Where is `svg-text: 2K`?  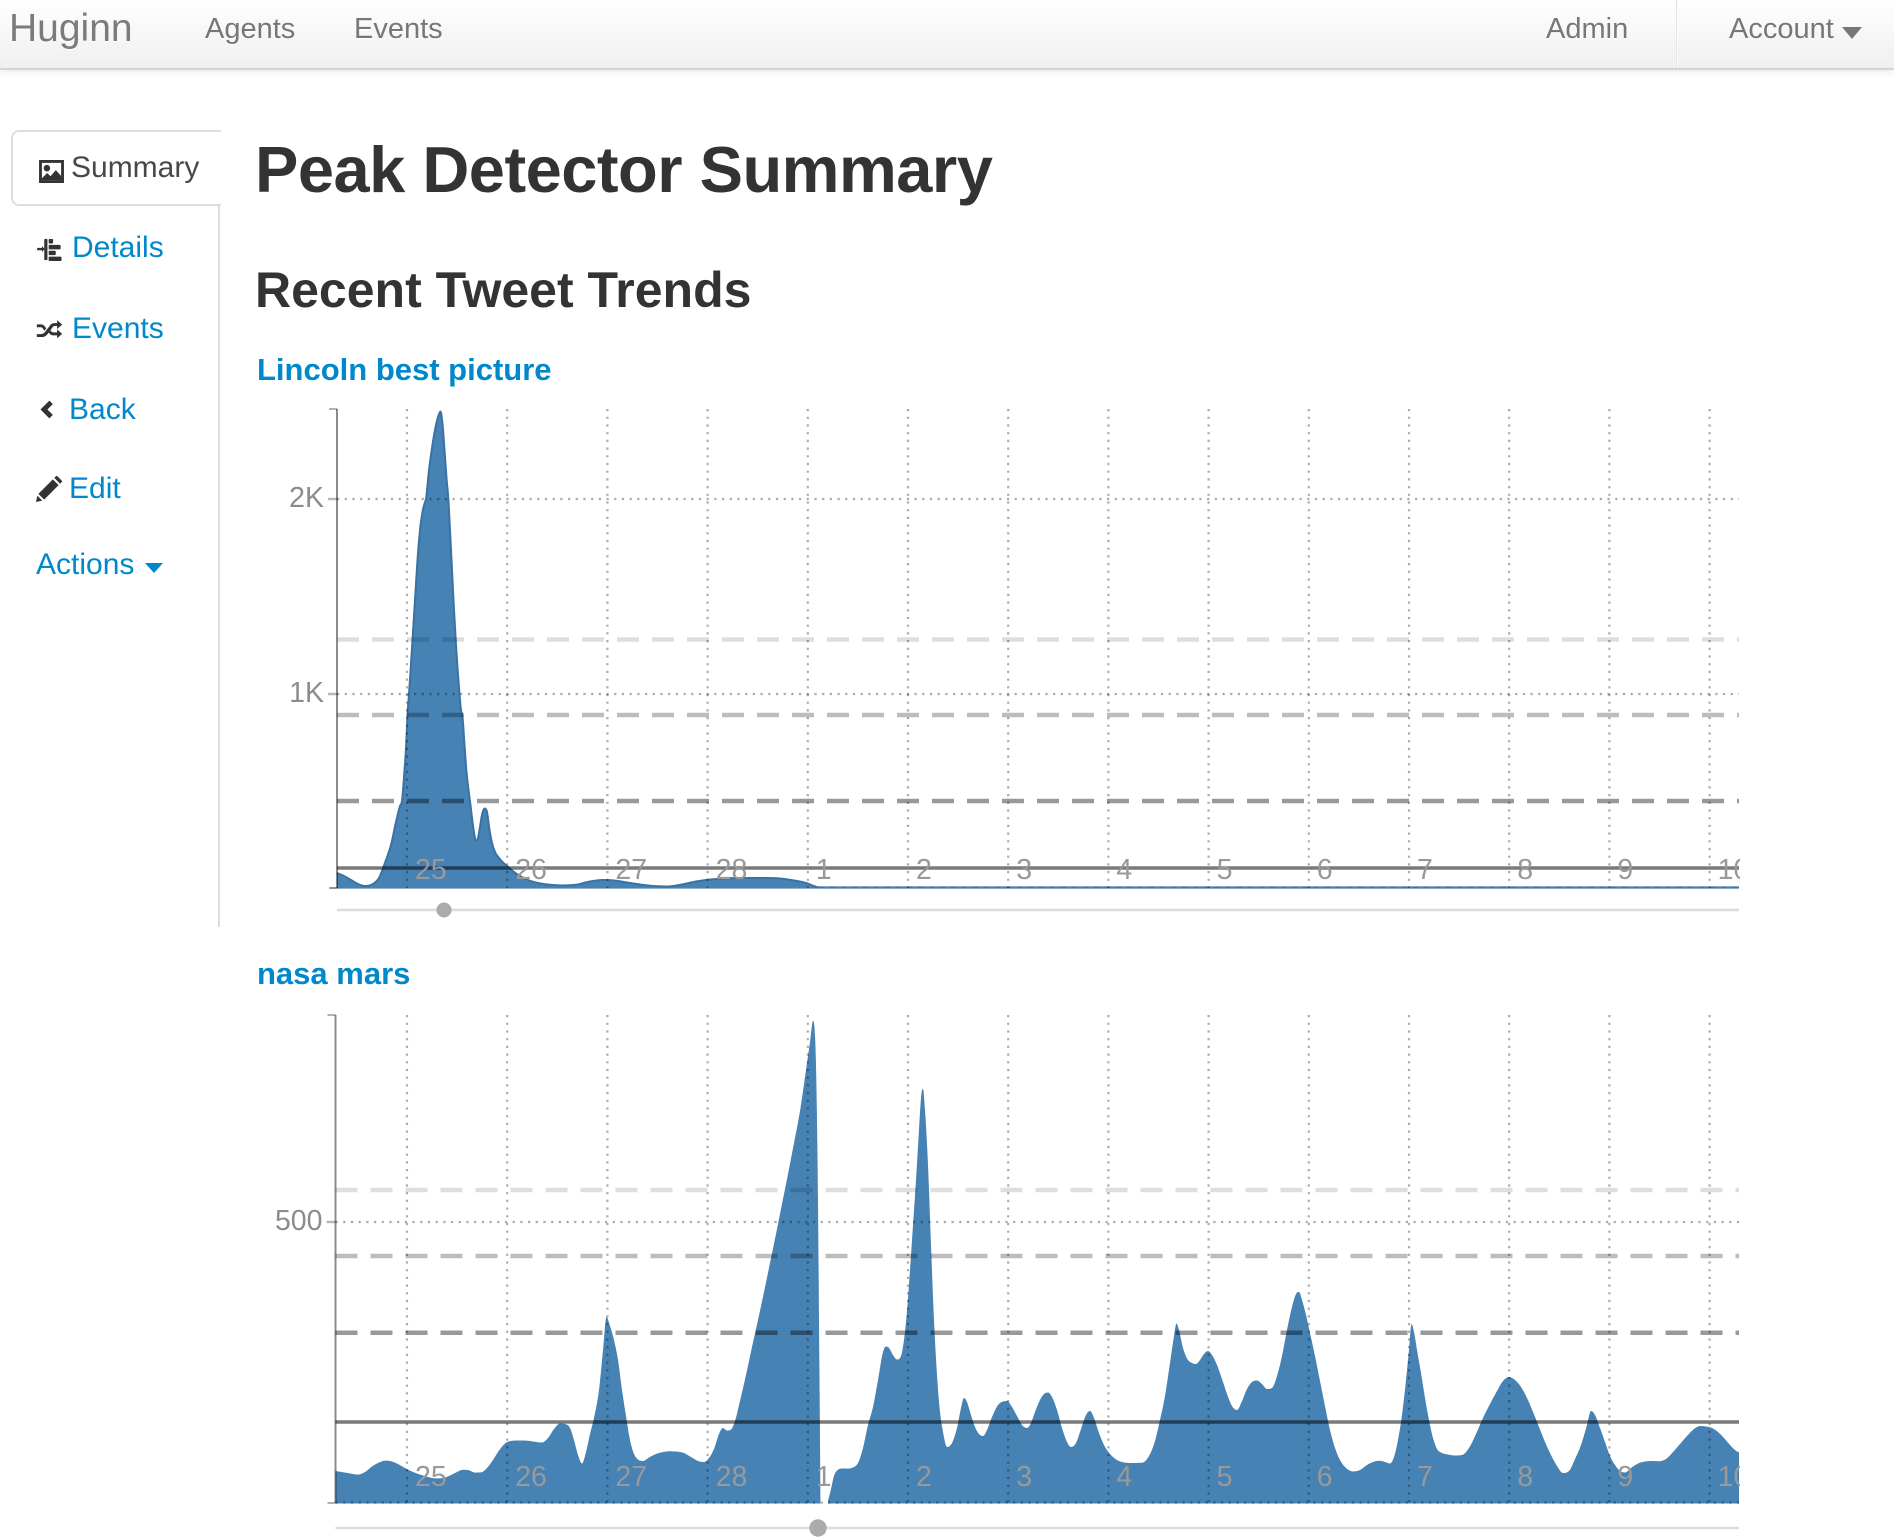 svg-text: 2K is located at coordinates (306, 498).